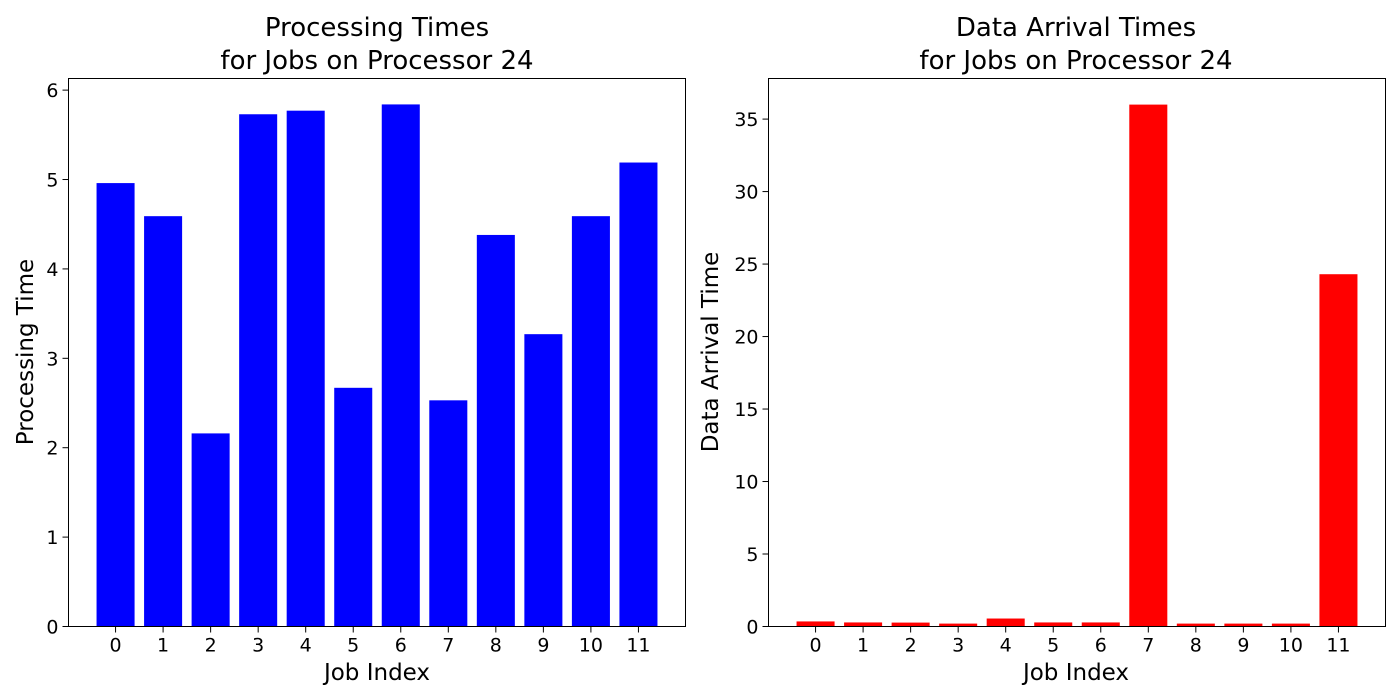 The height and width of the screenshot is (700, 1400). Describe the element at coordinates (746, 338) in the screenshot. I see `chart-2-y-tick-label-20: 20` at that location.